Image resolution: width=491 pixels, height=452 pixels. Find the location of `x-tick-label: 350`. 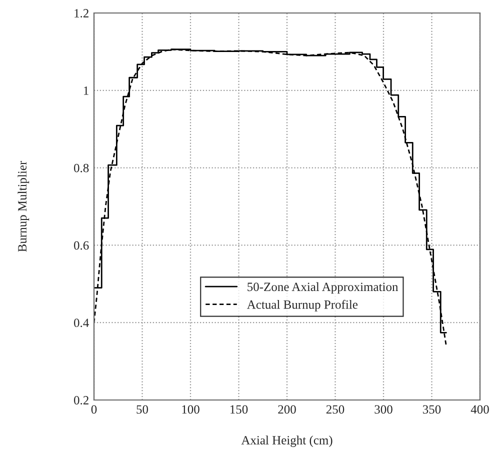

x-tick-label: 350 is located at coordinates (431, 409).